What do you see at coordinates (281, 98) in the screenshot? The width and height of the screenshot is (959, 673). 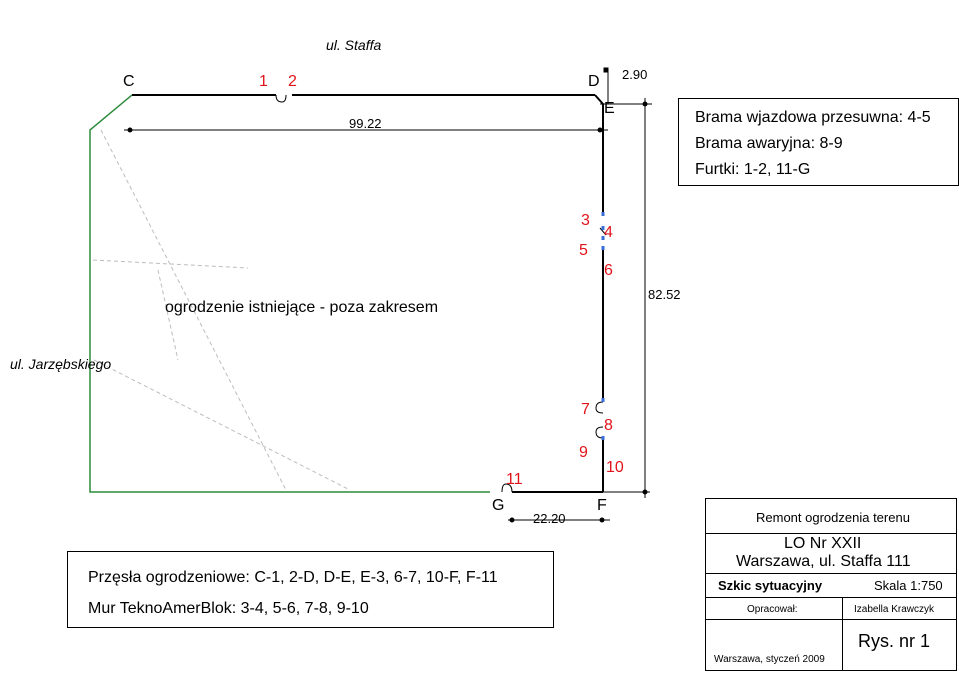 I see `wicket-1-2-symbol` at bounding box center [281, 98].